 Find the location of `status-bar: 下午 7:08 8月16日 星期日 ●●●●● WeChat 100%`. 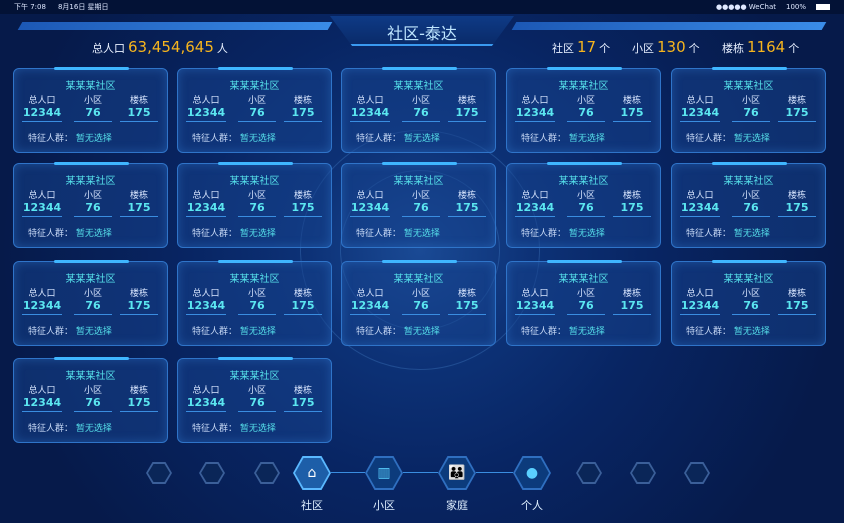

status-bar: 下午 7:08 8月16日 星期日 ●●●●● WeChat 100% is located at coordinates (422, 7).